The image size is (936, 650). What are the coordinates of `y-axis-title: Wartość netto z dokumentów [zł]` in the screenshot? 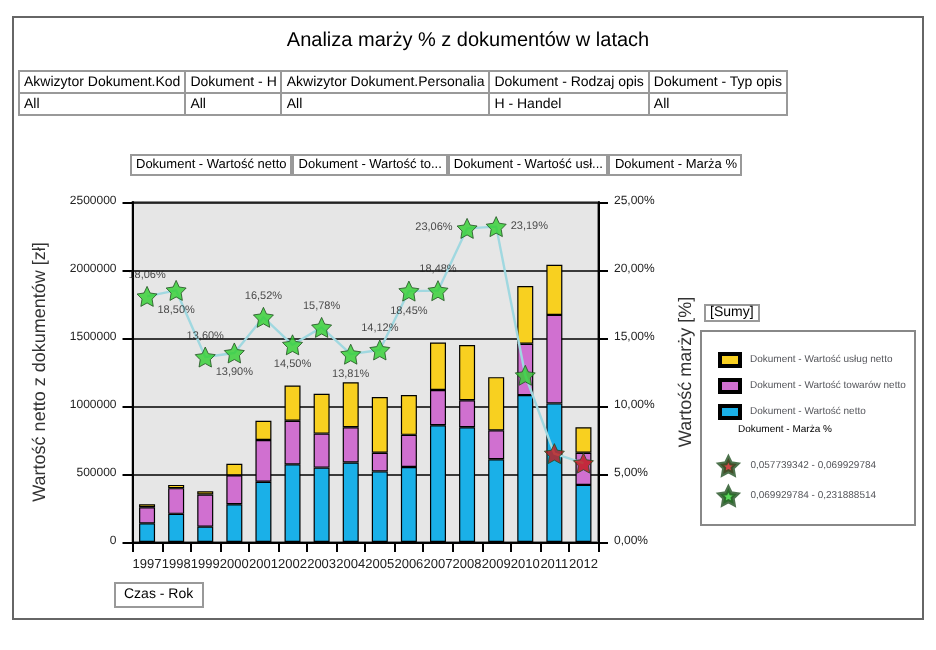 It's located at (39, 372).